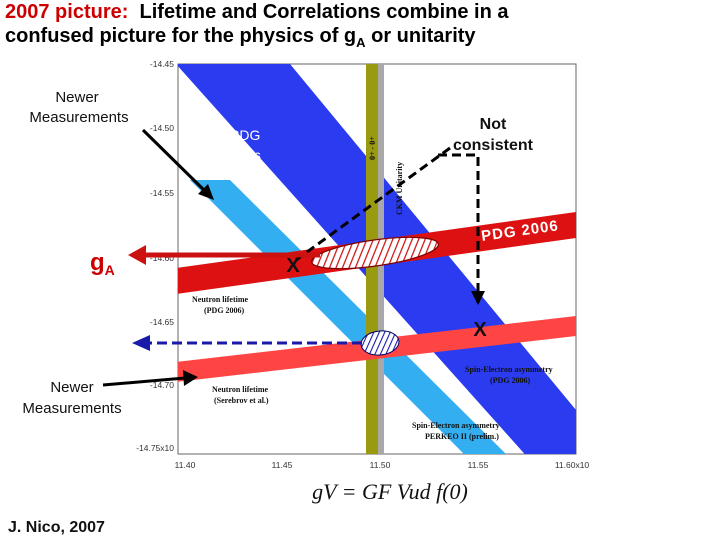  What do you see at coordinates (162, 385) in the screenshot?
I see `y-tick: -14.70` at bounding box center [162, 385].